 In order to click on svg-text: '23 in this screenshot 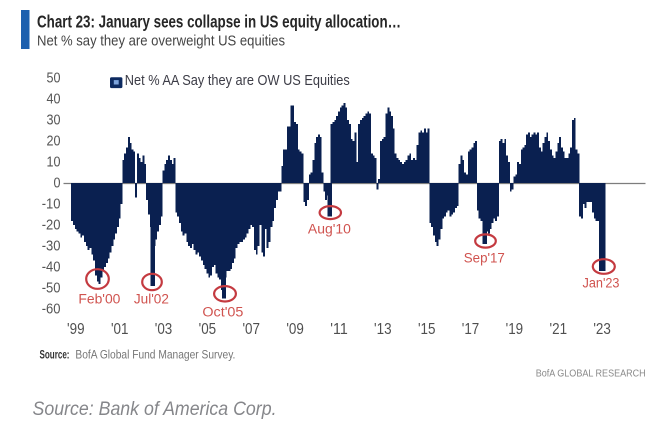, I will do `click(602, 329)`.